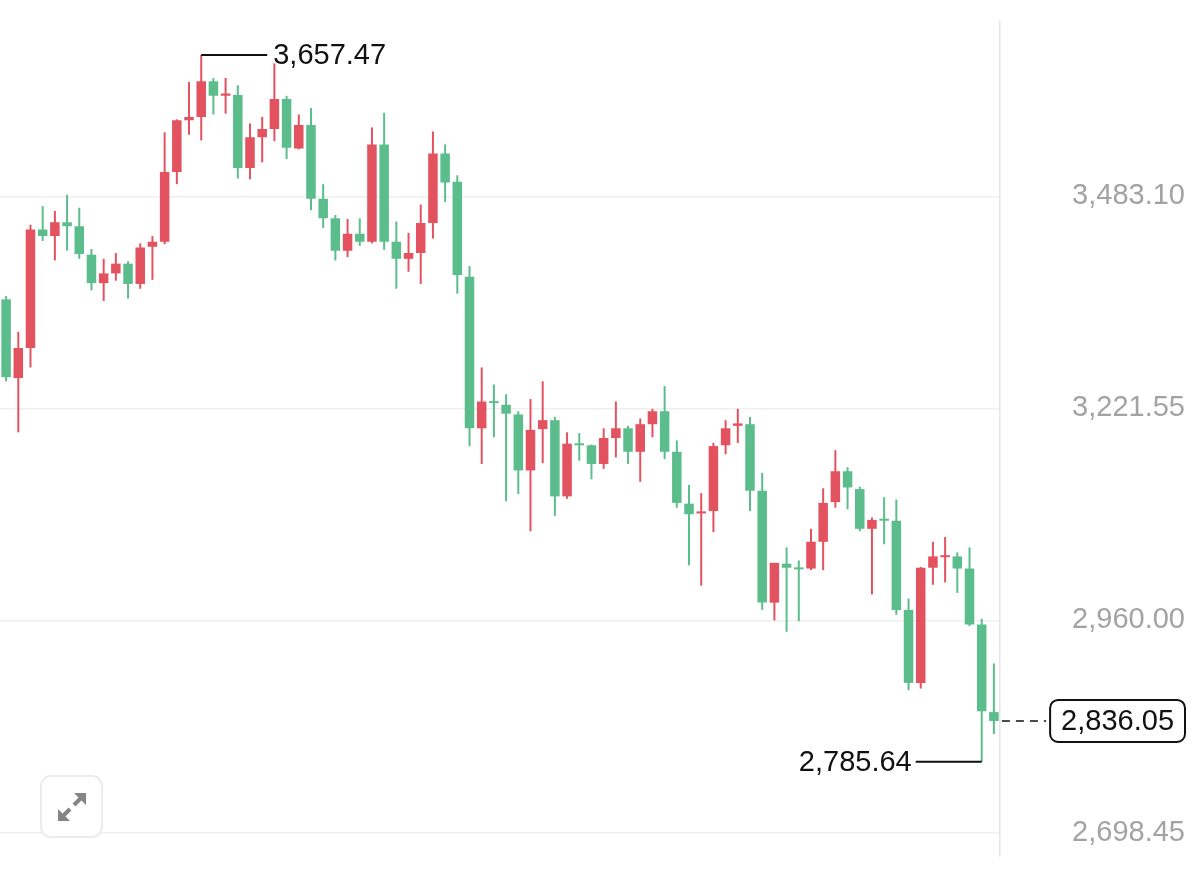  What do you see at coordinates (1128, 194) in the screenshot?
I see `y-tick-label: 3,483.10` at bounding box center [1128, 194].